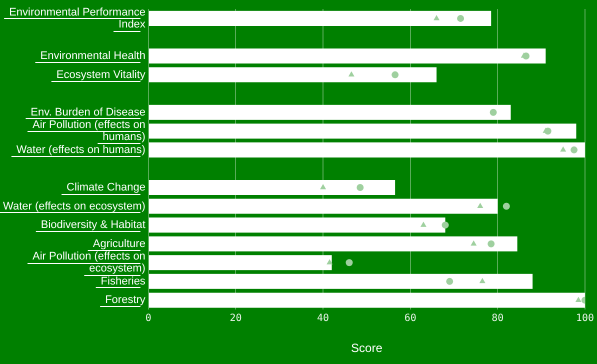 The image size is (597, 364). What do you see at coordinates (93, 56) in the screenshot?
I see `y-tick-label: Environmental Health` at bounding box center [93, 56].